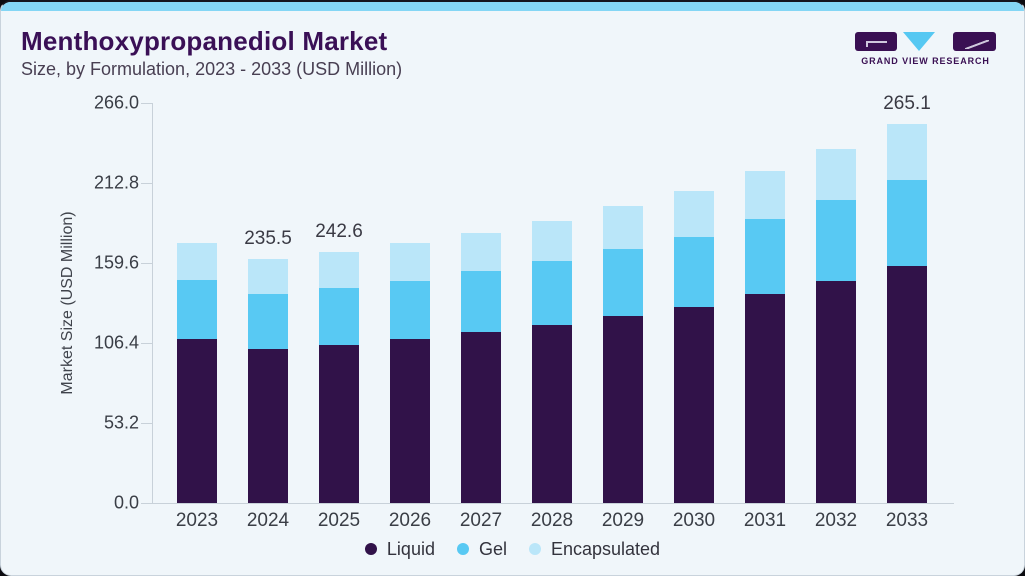 The image size is (1025, 576). Describe the element at coordinates (974, 41) in the screenshot. I see `gvr-r-block-icon` at that location.